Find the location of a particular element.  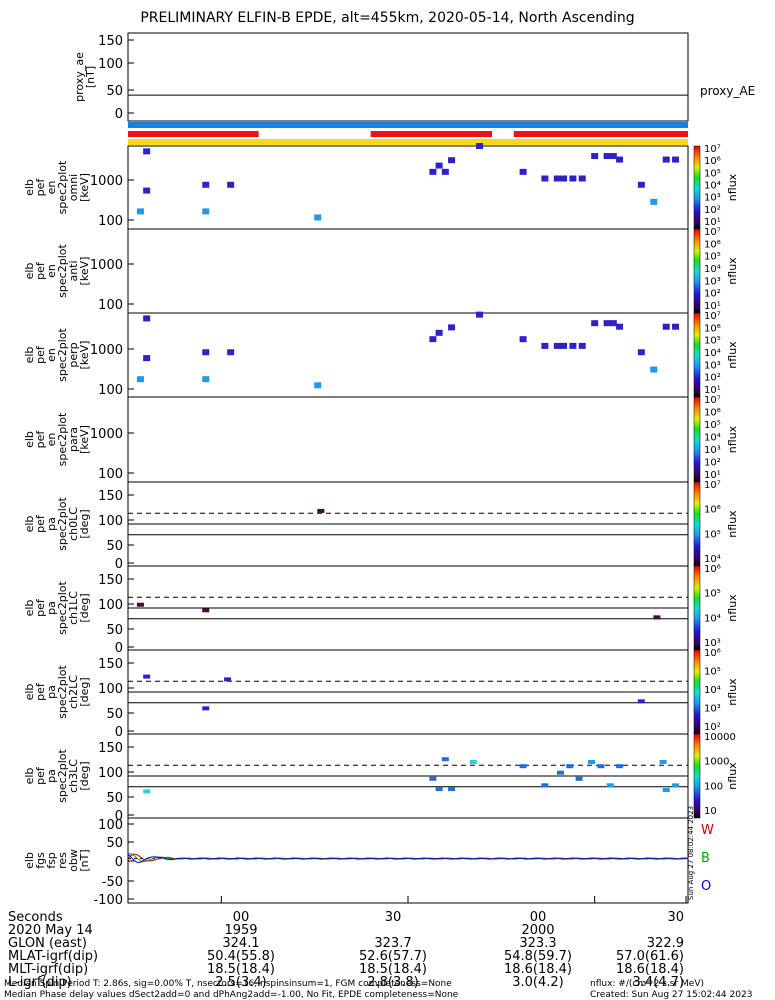

colorbar-label-pef-para-2: 10⁵ is located at coordinates (712, 425).